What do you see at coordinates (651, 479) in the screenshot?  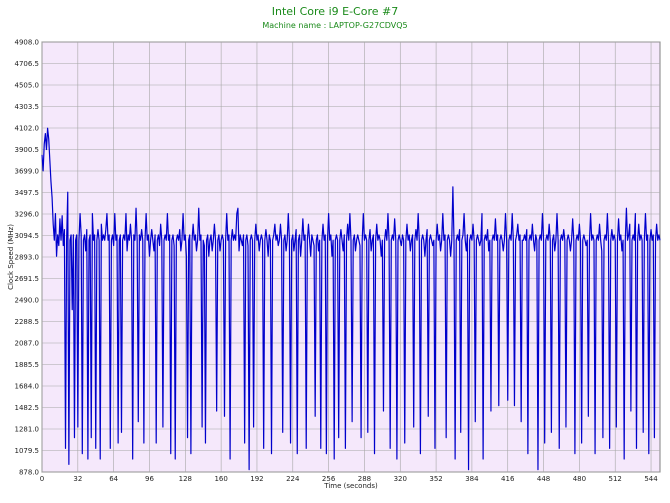 I see `x-tick-label: 544` at bounding box center [651, 479].